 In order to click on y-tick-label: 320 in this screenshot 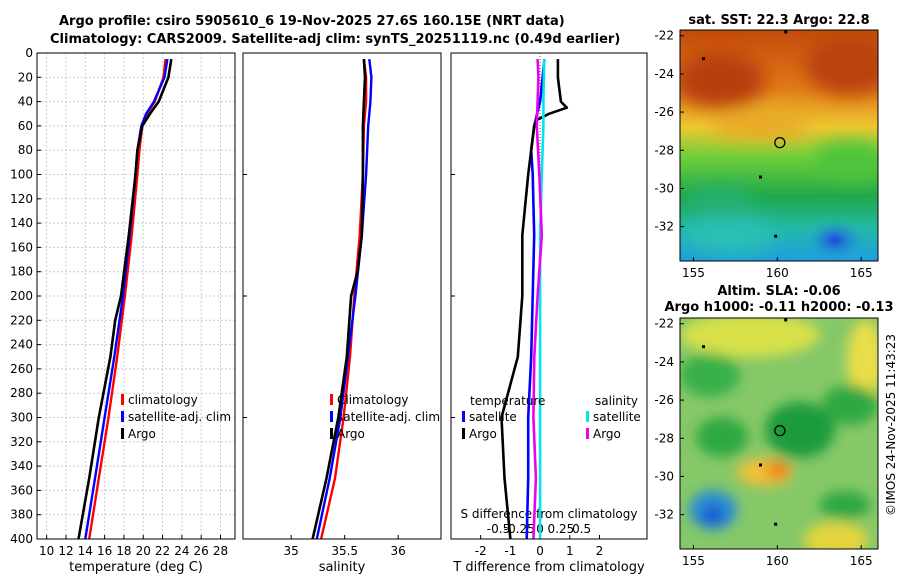, I will do `click(21, 442)`.